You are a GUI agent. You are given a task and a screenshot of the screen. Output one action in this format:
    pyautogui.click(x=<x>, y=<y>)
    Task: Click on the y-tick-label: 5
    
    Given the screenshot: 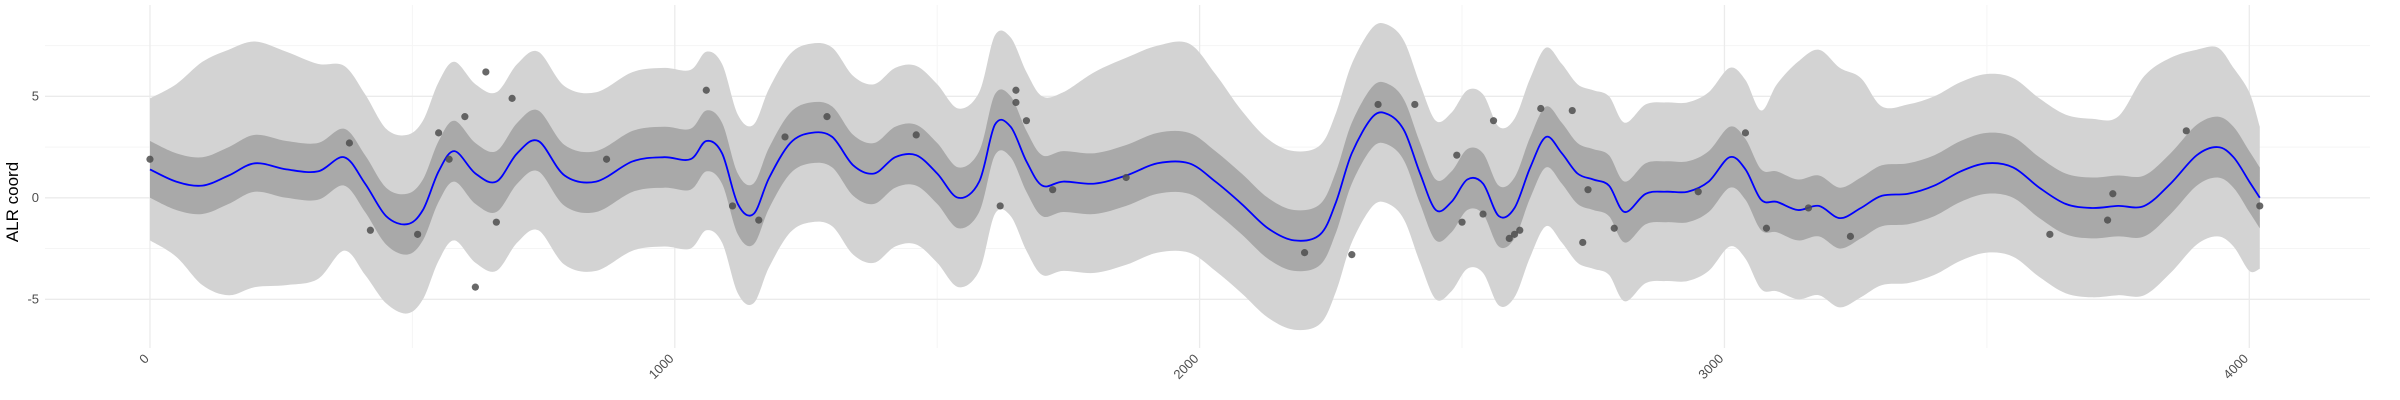 What is the action you would take?
    pyautogui.click(x=35, y=95)
    